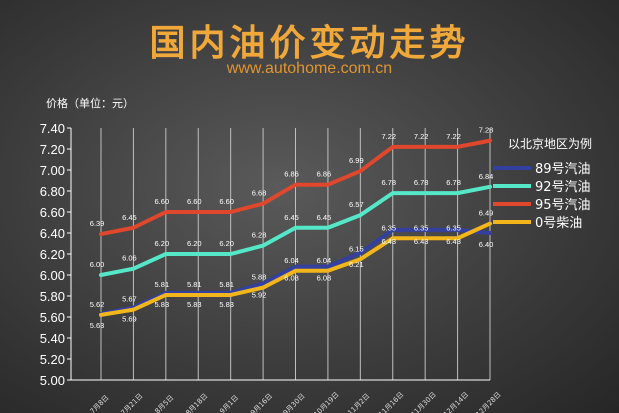 This screenshot has height=413, width=619. What do you see at coordinates (358, 402) in the screenshot?
I see `x-tick-label: 11月2日` at bounding box center [358, 402].